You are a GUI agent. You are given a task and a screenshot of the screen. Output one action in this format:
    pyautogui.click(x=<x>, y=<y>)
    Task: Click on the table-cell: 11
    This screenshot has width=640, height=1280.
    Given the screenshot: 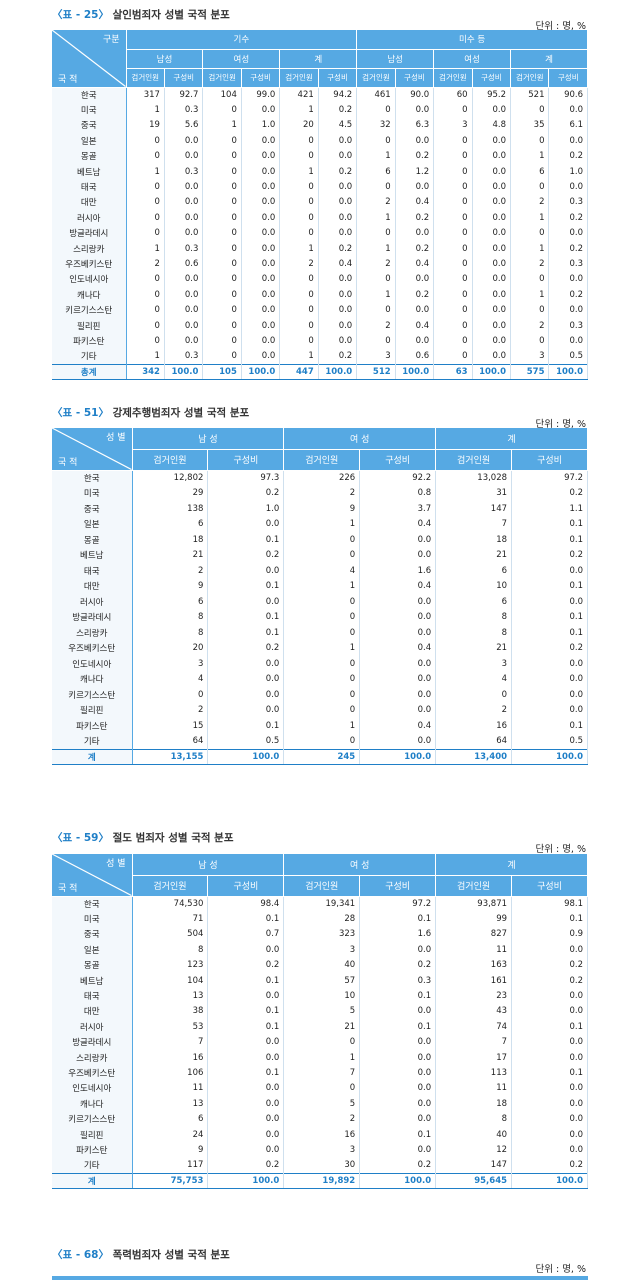 What is the action you would take?
    pyautogui.click(x=474, y=1088)
    